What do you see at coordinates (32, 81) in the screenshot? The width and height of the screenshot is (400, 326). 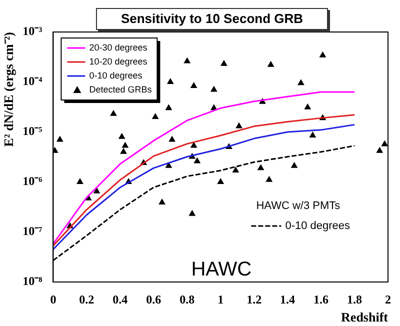 I see `y-tick-label: 10⁻⁴` at bounding box center [32, 81].